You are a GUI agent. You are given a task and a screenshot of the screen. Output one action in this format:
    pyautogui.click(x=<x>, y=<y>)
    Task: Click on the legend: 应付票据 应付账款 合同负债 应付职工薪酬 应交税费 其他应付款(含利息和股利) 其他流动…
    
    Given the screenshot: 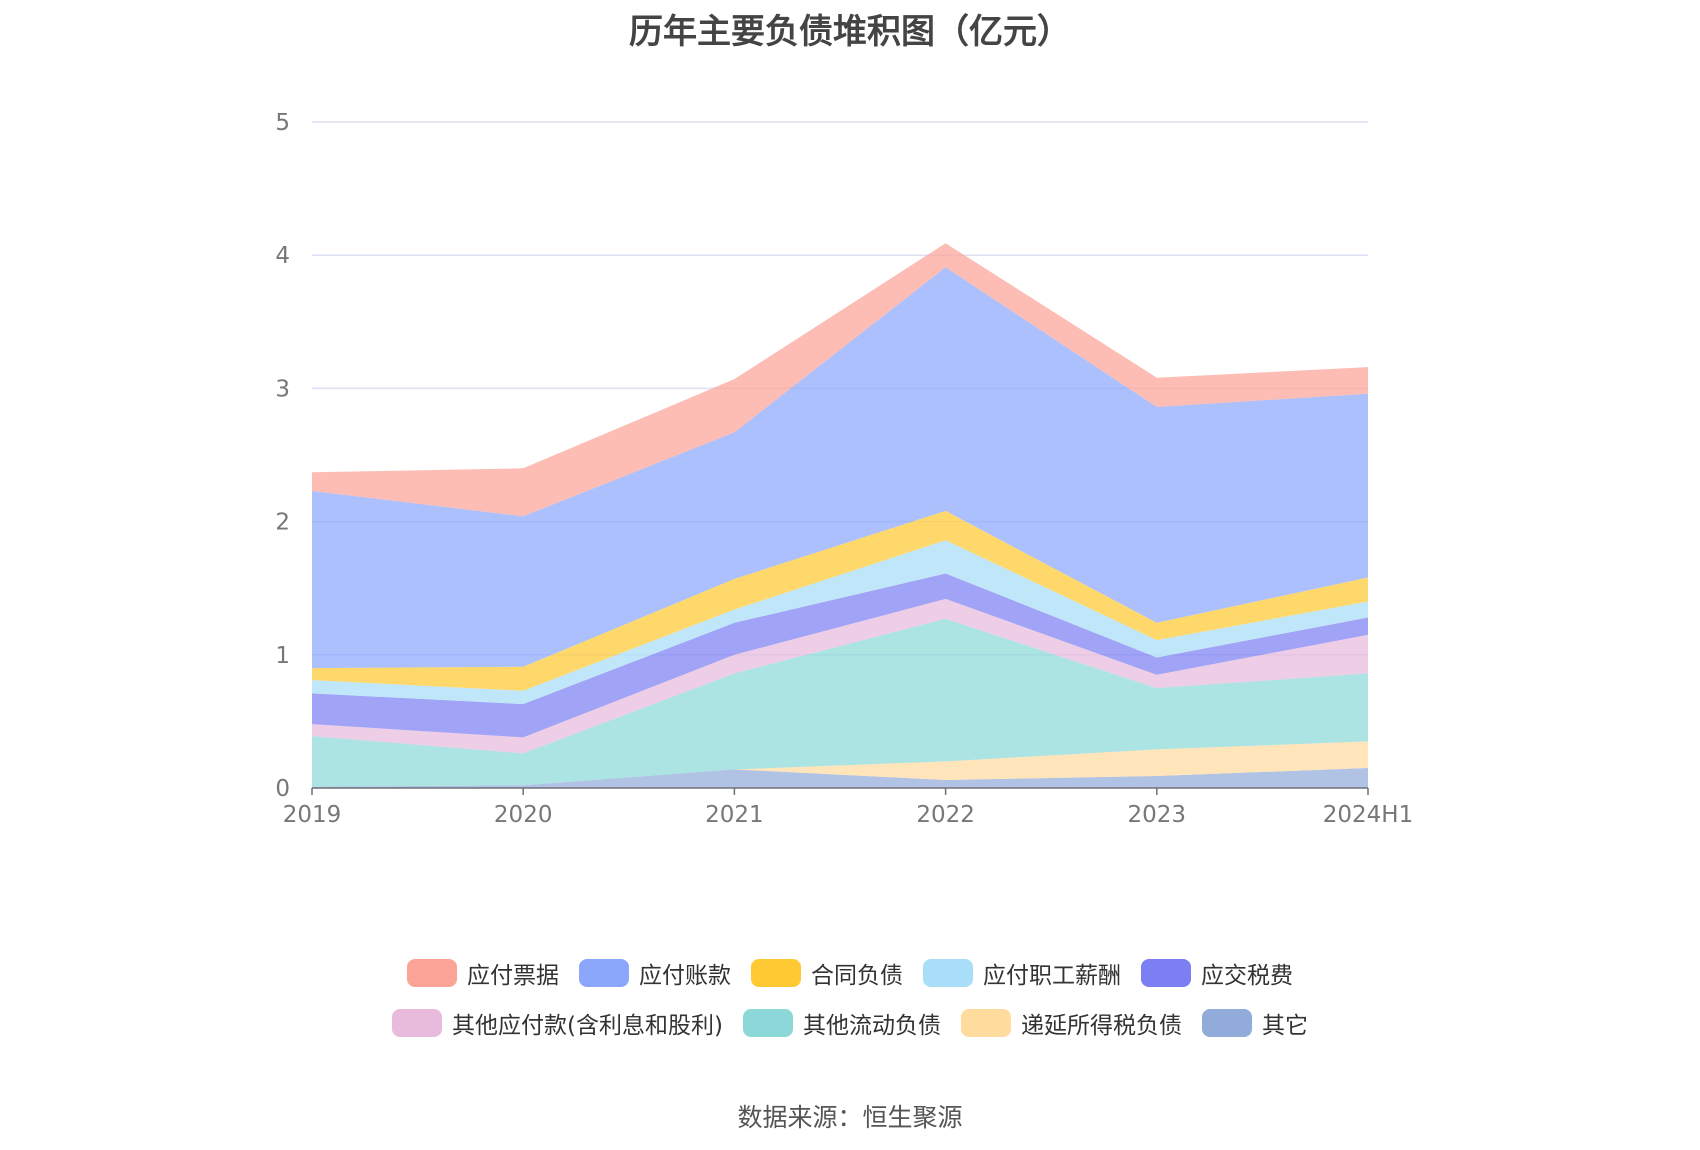 What is the action you would take?
    pyautogui.click(x=850, y=1005)
    